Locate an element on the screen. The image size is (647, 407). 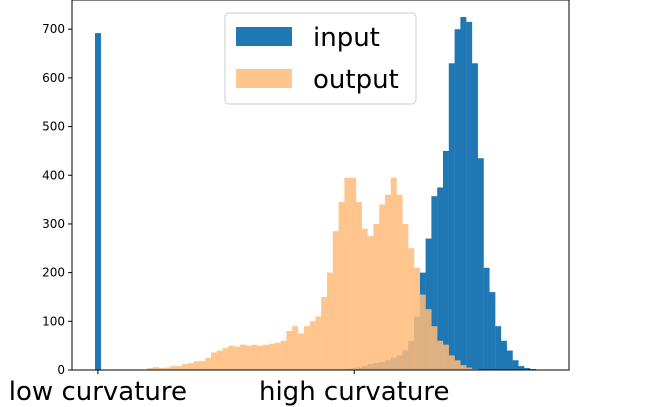
y-tick-label: 600 is located at coordinates (53, 78).